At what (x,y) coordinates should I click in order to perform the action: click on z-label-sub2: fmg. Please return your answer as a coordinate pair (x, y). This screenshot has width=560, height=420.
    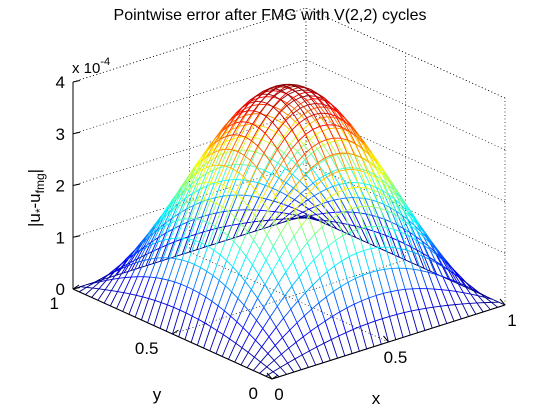
    Looking at the image, I should click on (40, 183).